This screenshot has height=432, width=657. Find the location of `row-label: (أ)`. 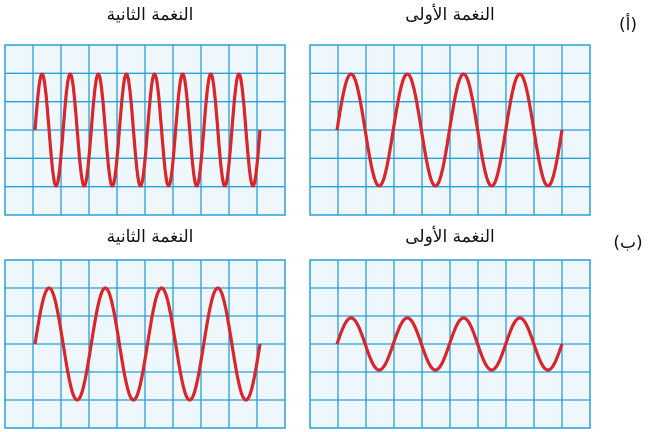

row-label: (أ) is located at coordinates (628, 24).